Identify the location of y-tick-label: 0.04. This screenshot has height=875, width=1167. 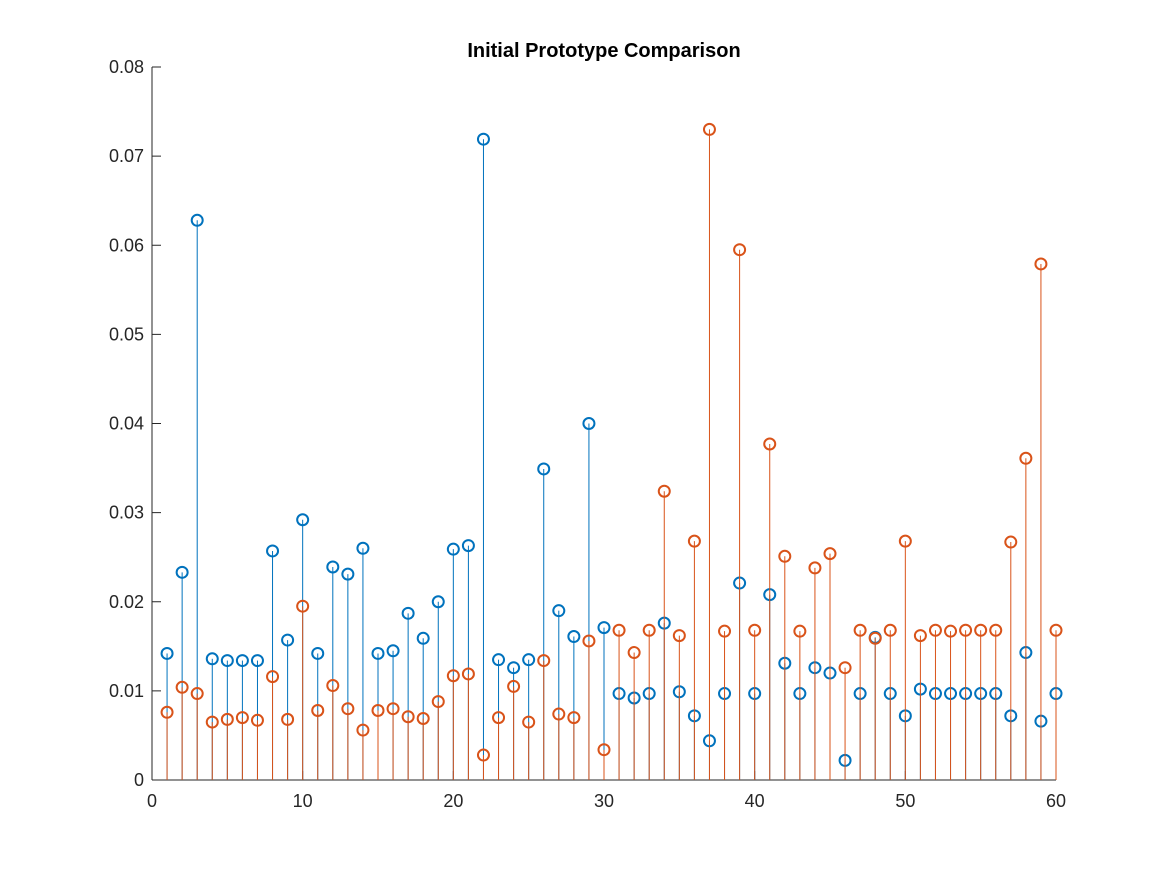
(126, 424).